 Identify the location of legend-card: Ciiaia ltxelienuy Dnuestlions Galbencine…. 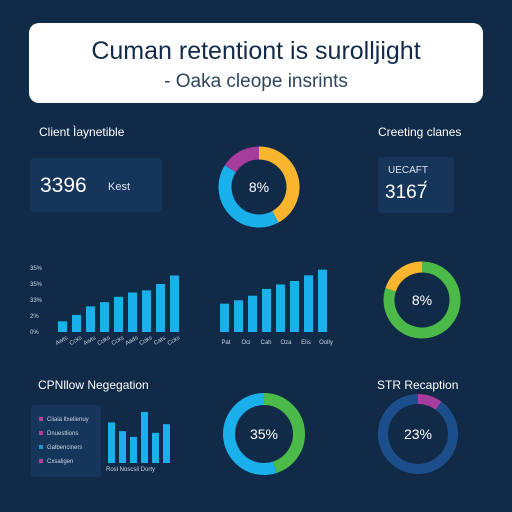
(66, 441).